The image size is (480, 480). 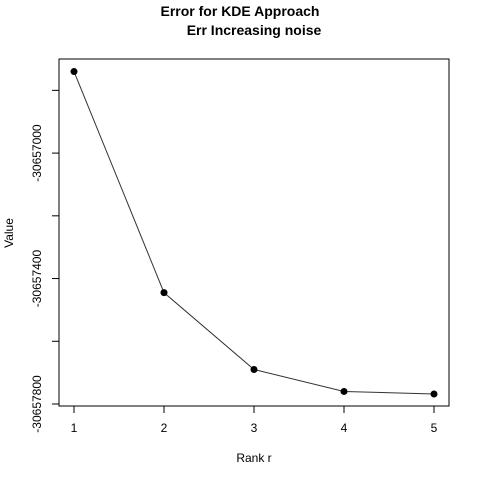 I want to click on x-tick-label-5: 5, so click(x=434, y=428).